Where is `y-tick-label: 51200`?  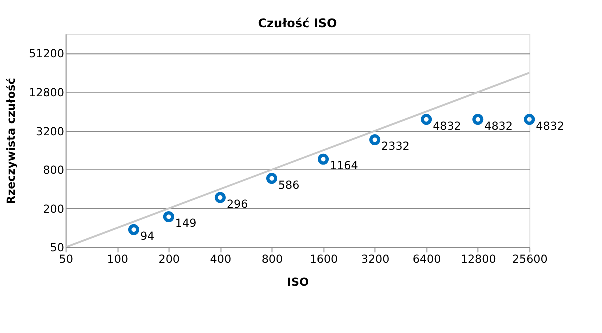 y-tick-label: 51200 is located at coordinates (46, 54).